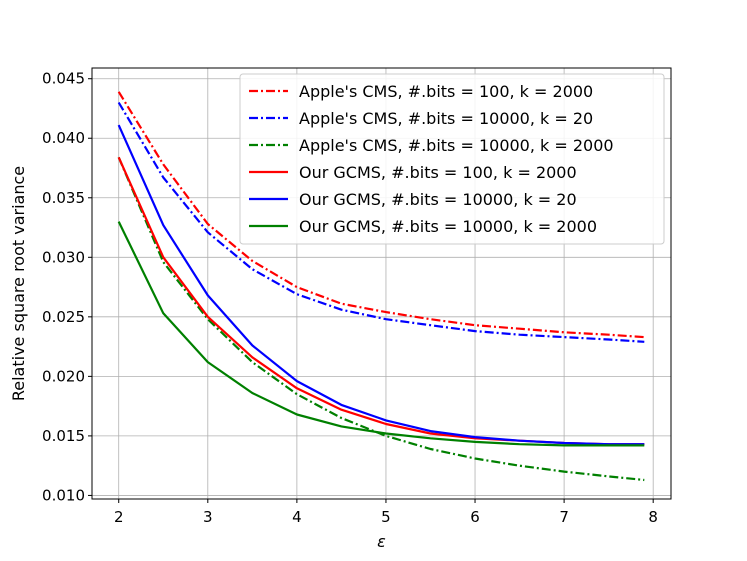 The image size is (747, 561). I want to click on y-tick-label: 0.030, so click(63, 257).